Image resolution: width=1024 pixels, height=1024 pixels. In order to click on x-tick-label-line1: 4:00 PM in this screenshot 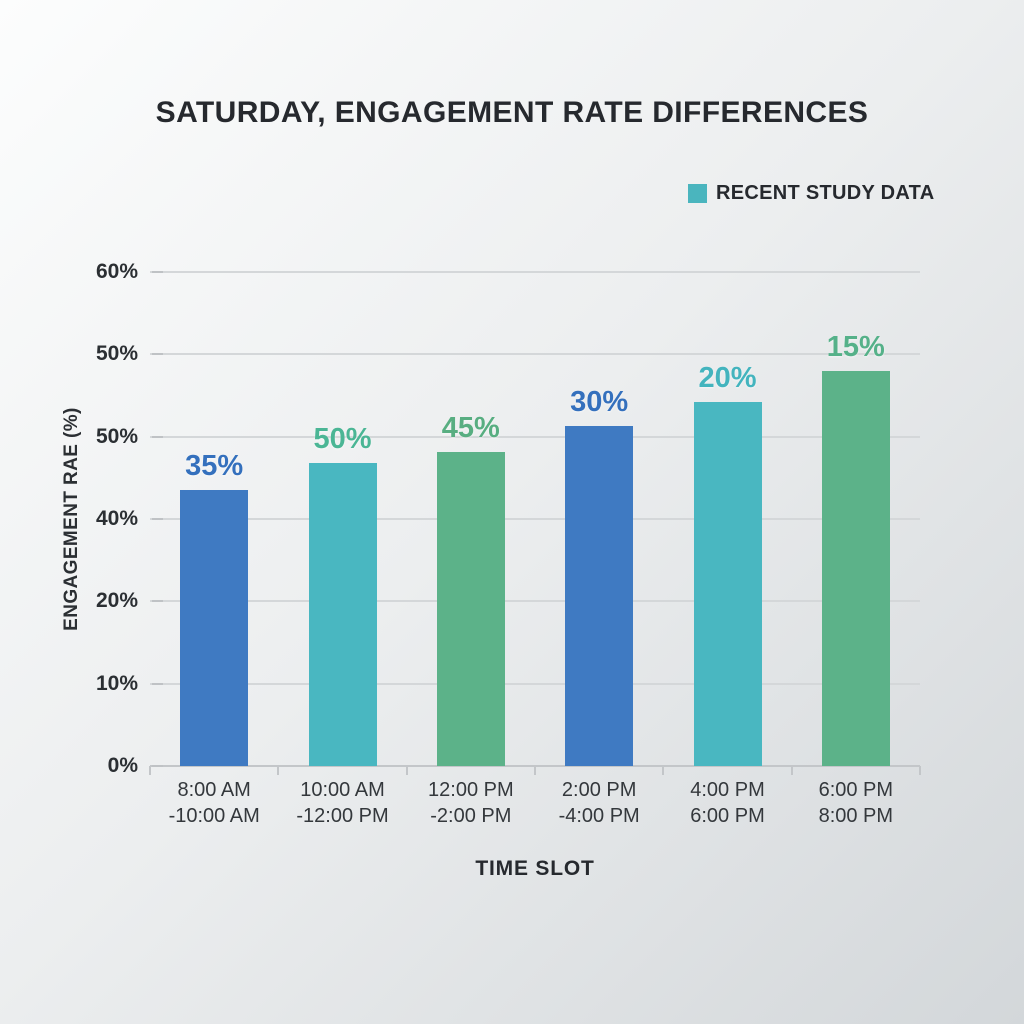, I will do `click(727, 790)`.